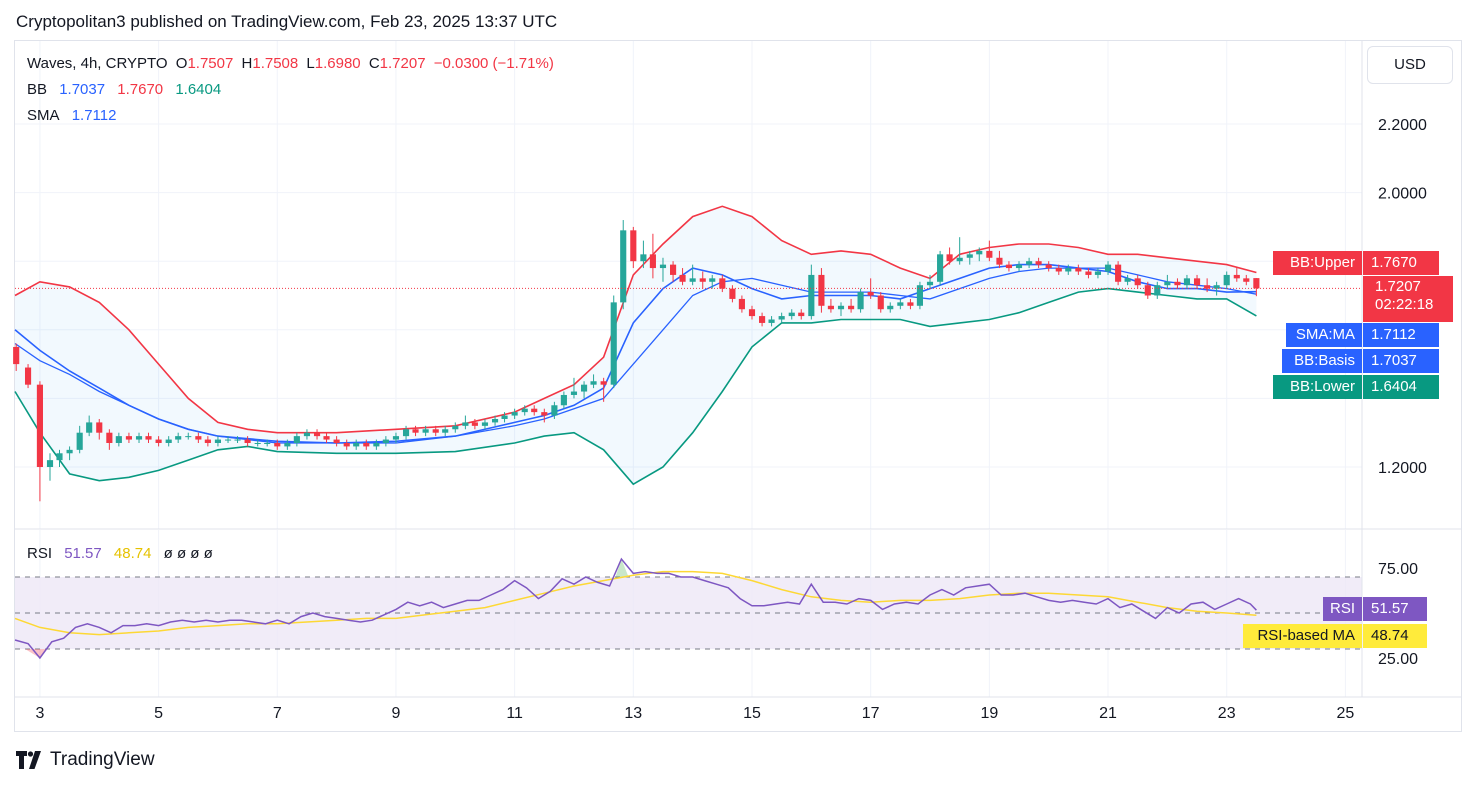  What do you see at coordinates (39, 713) in the screenshot?
I see `time-tick-label: 3` at bounding box center [39, 713].